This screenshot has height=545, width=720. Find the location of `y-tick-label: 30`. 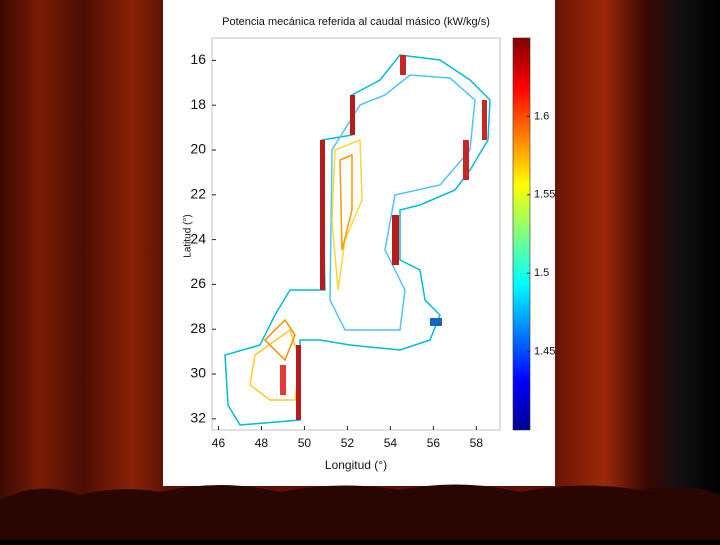

y-tick-label: 30 is located at coordinates (198, 373).